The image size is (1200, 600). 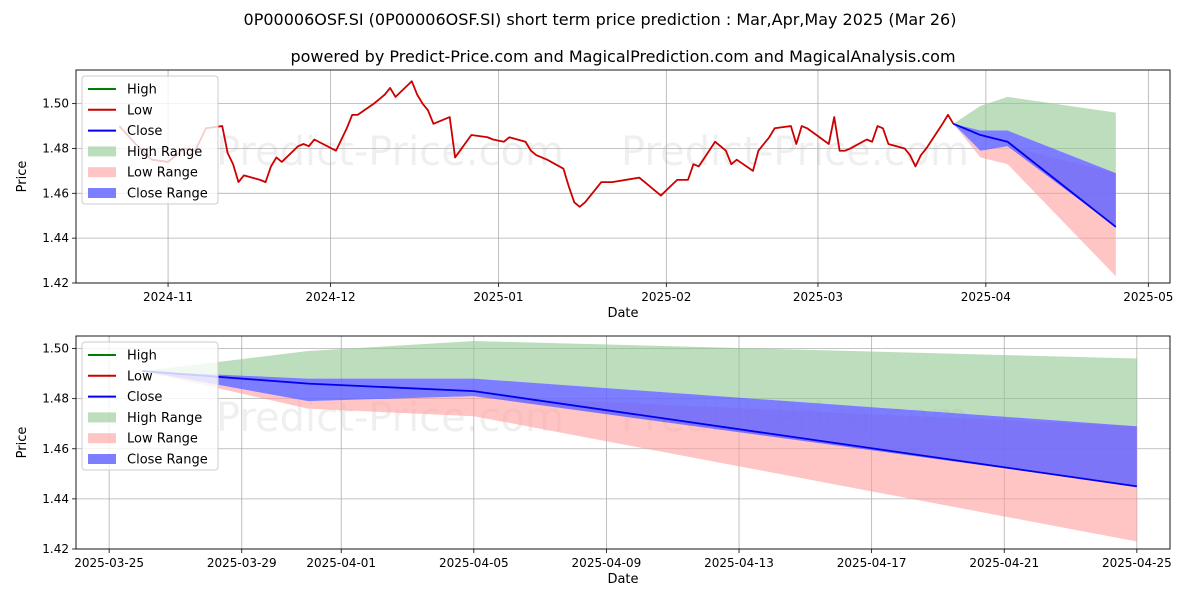 What do you see at coordinates (109, 563) in the screenshot?
I see `x-tick-label: 2025-03-25` at bounding box center [109, 563].